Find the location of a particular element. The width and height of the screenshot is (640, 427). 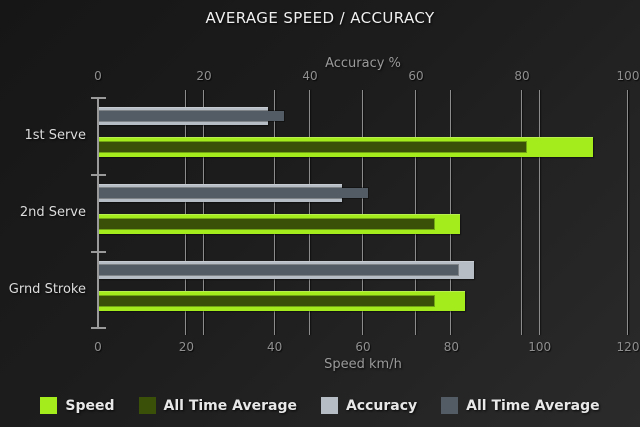

y-axis-line is located at coordinates (98, 212).